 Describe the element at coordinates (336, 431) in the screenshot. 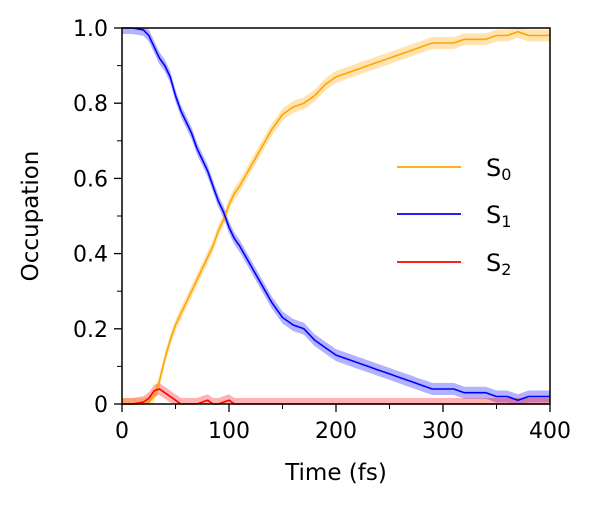

I see `x-tick-label: 200` at that location.